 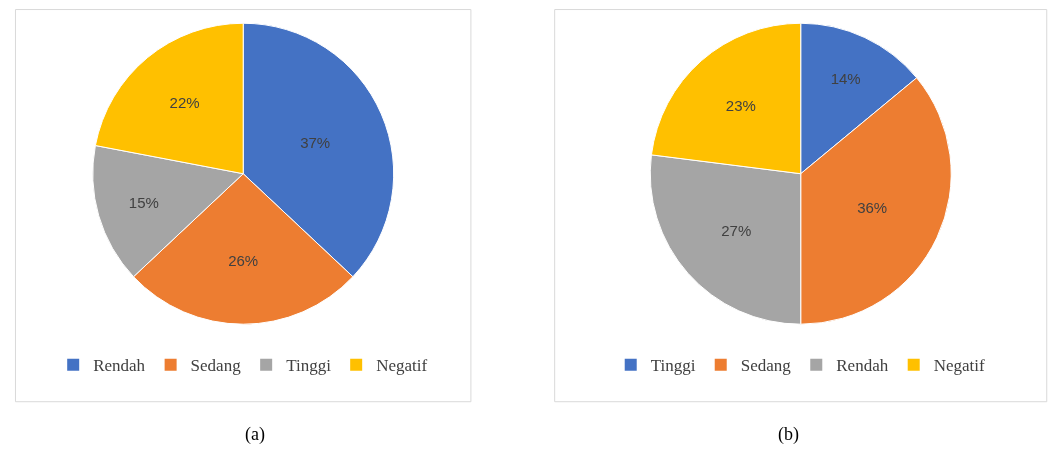 I want to click on text: (a), so click(x=255, y=434).